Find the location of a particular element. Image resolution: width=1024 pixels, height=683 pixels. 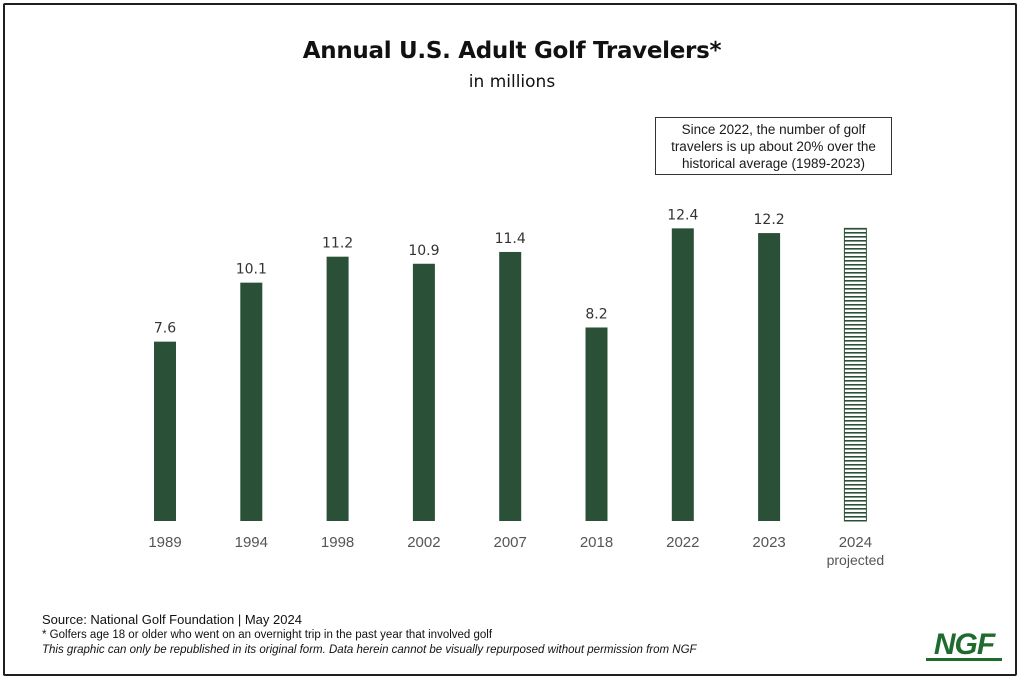

bar-2024 is located at coordinates (855, 374).